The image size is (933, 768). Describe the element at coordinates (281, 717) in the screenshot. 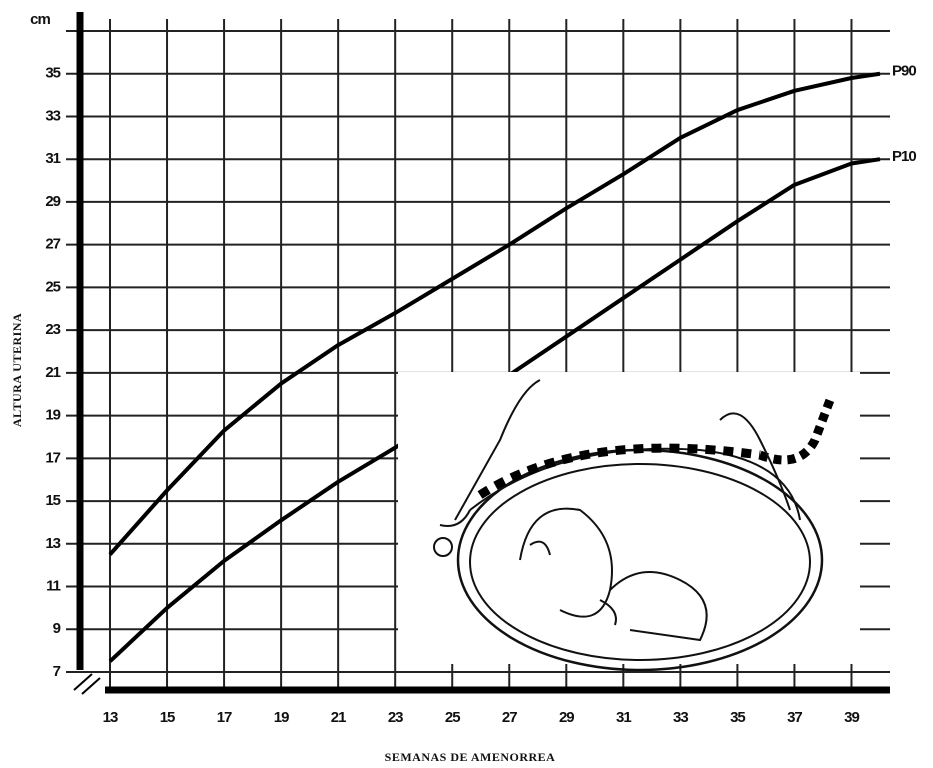

I see `x-tick-label: 19` at that location.